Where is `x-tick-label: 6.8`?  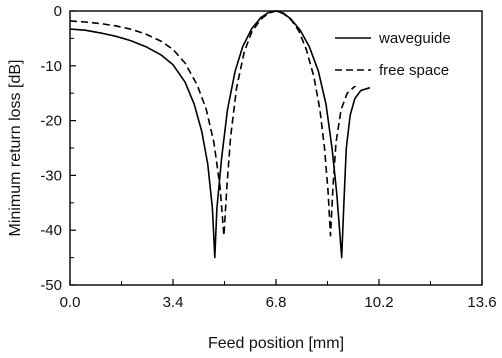
x-tick-label: 6.8 is located at coordinates (276, 302).